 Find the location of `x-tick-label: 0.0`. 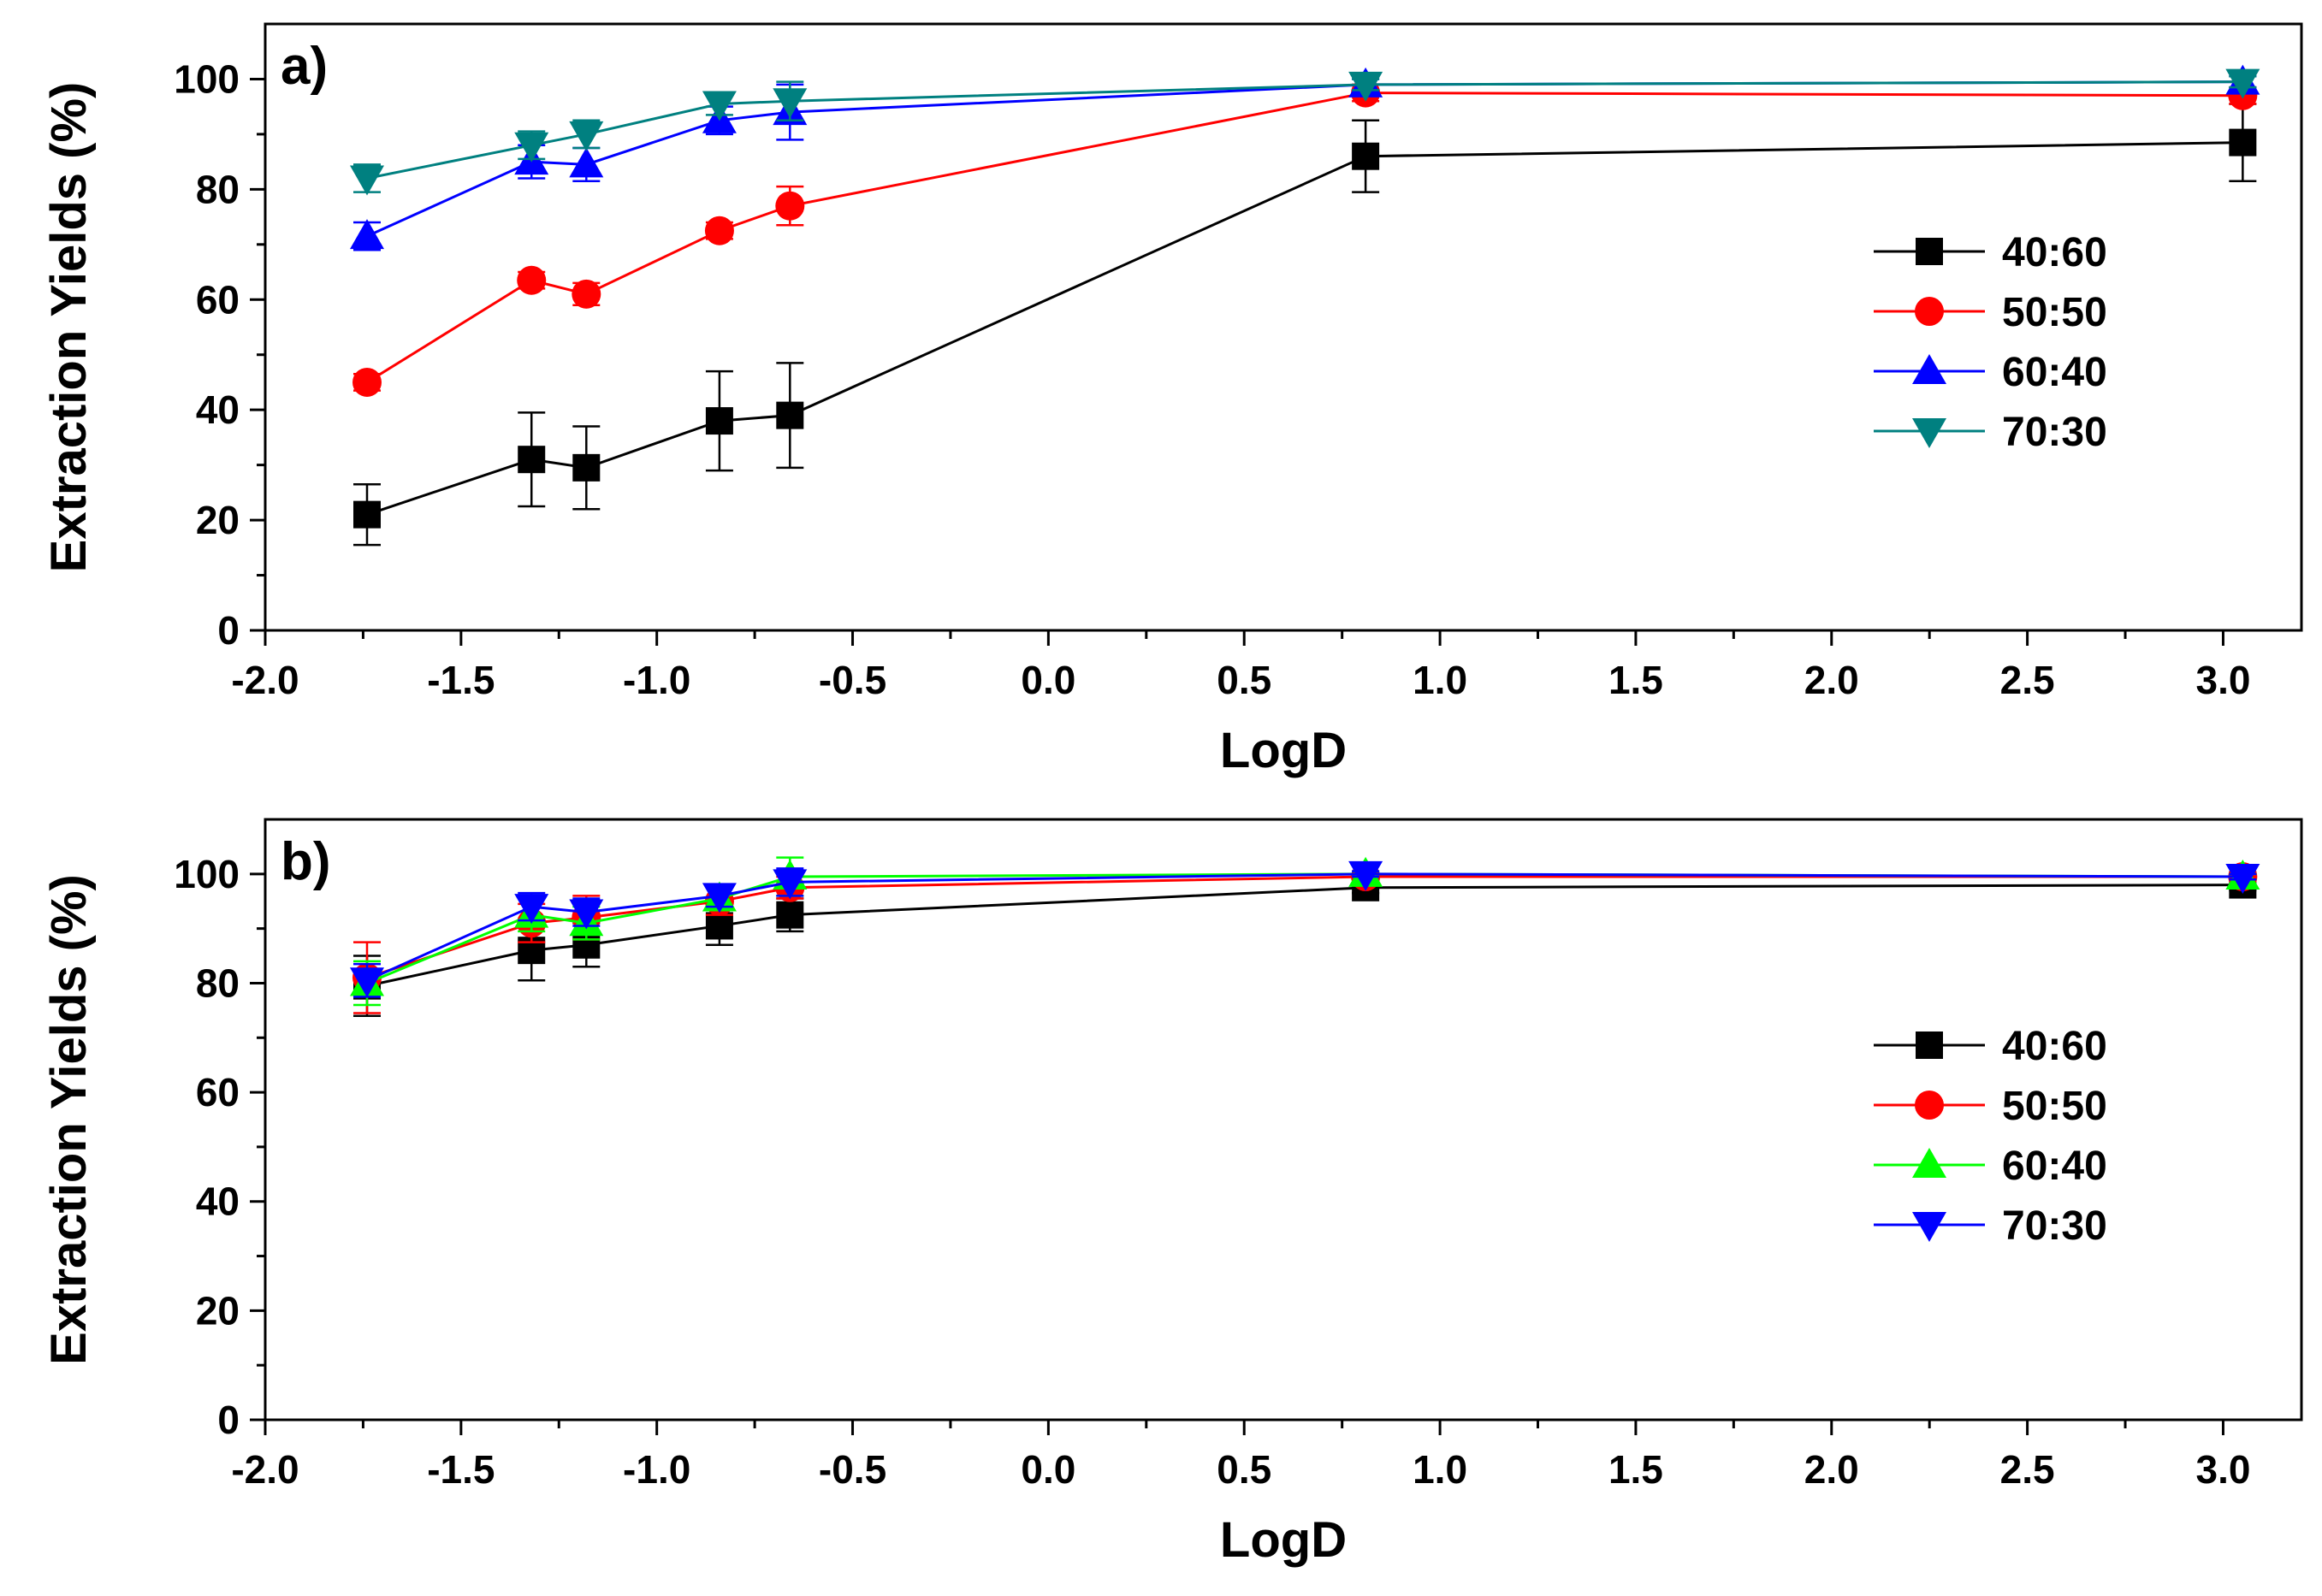

x-tick-label: 0.0 is located at coordinates (1048, 680).